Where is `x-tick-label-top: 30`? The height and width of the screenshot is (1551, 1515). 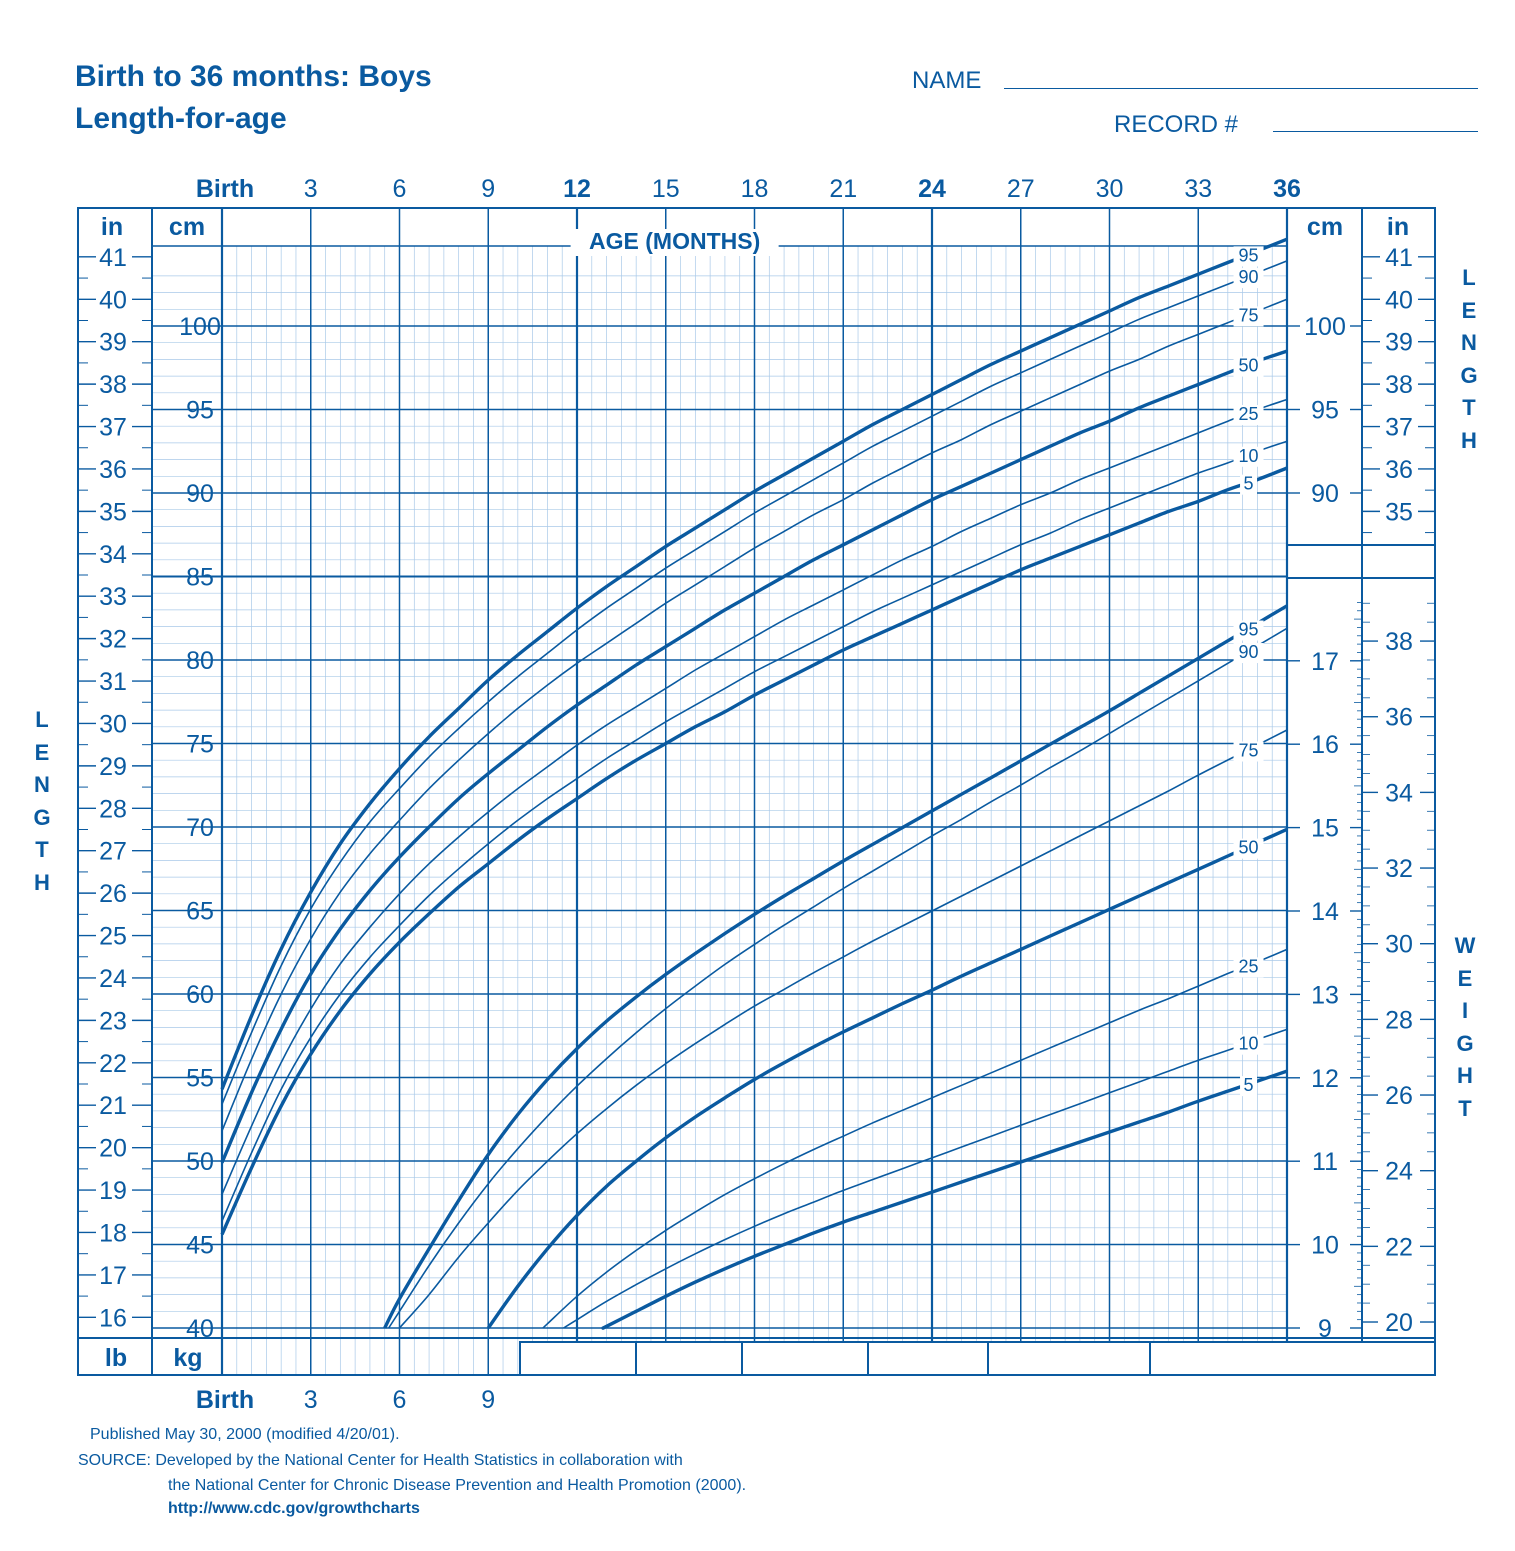
x-tick-label-top: 30 is located at coordinates (1110, 189).